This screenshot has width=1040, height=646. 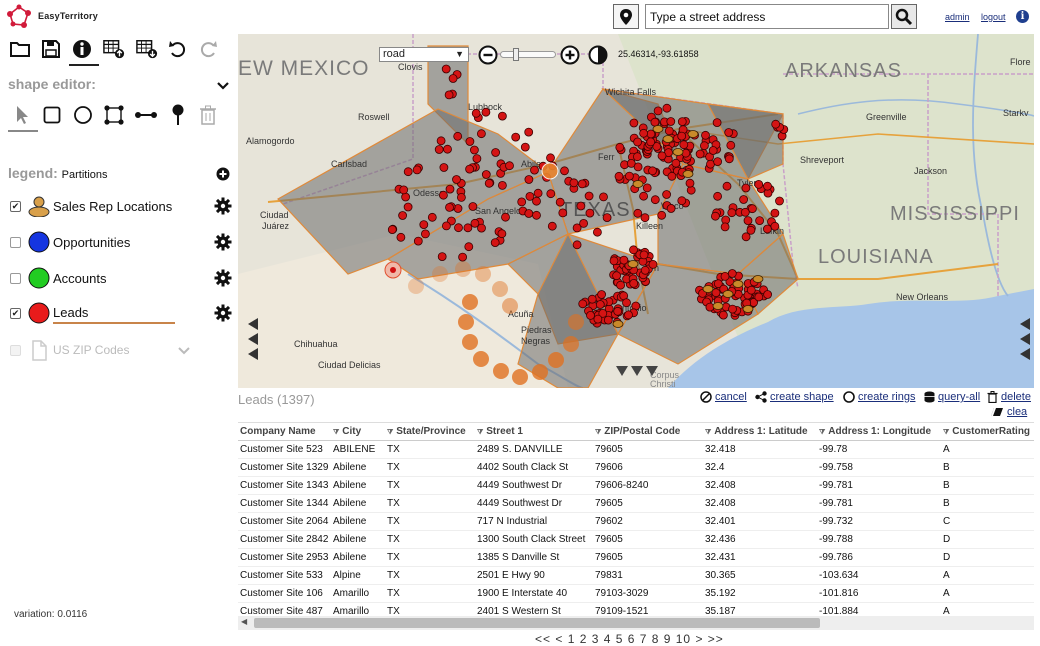 What do you see at coordinates (146, 115) in the screenshot?
I see `line-tool` at bounding box center [146, 115].